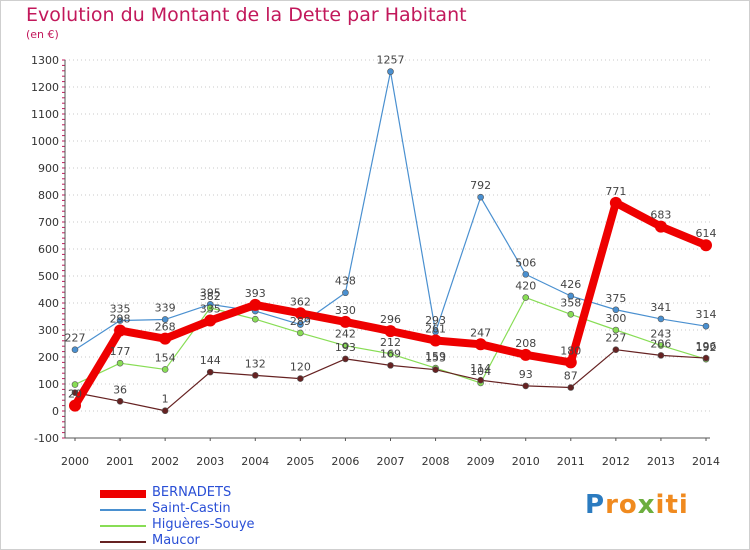 The image size is (750, 550). I want to click on y-tick-label: 1100, so click(45, 114).